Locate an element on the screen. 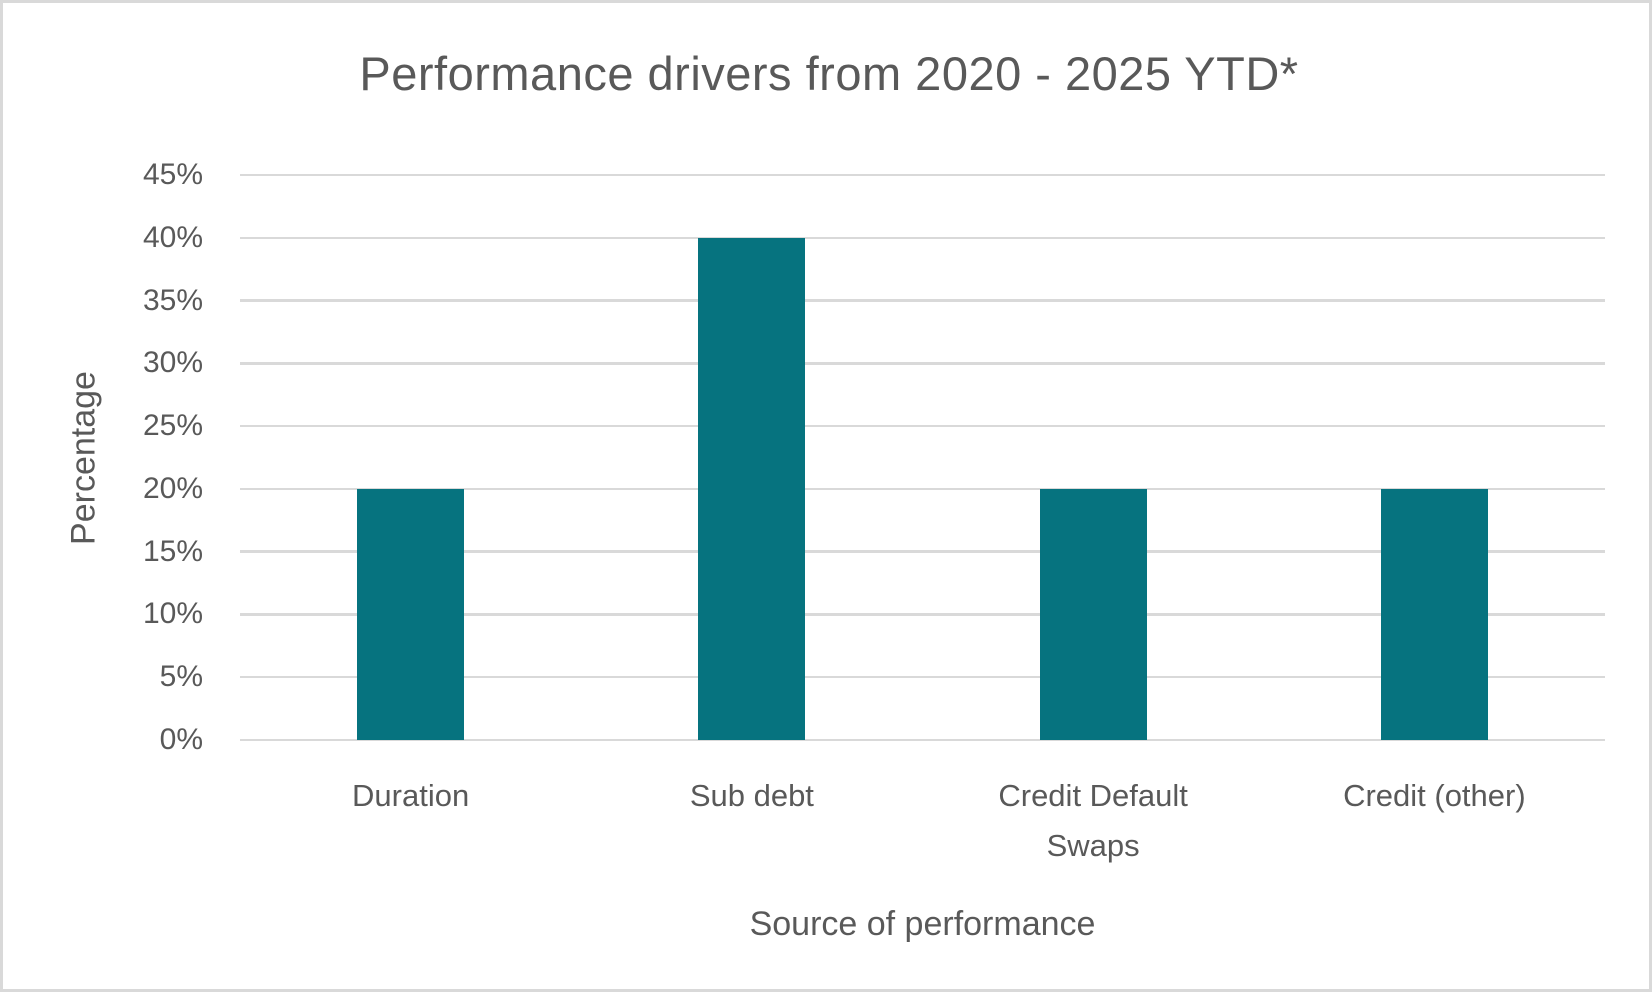 The width and height of the screenshot is (1652, 992). gridline-45pct is located at coordinates (922, 175).